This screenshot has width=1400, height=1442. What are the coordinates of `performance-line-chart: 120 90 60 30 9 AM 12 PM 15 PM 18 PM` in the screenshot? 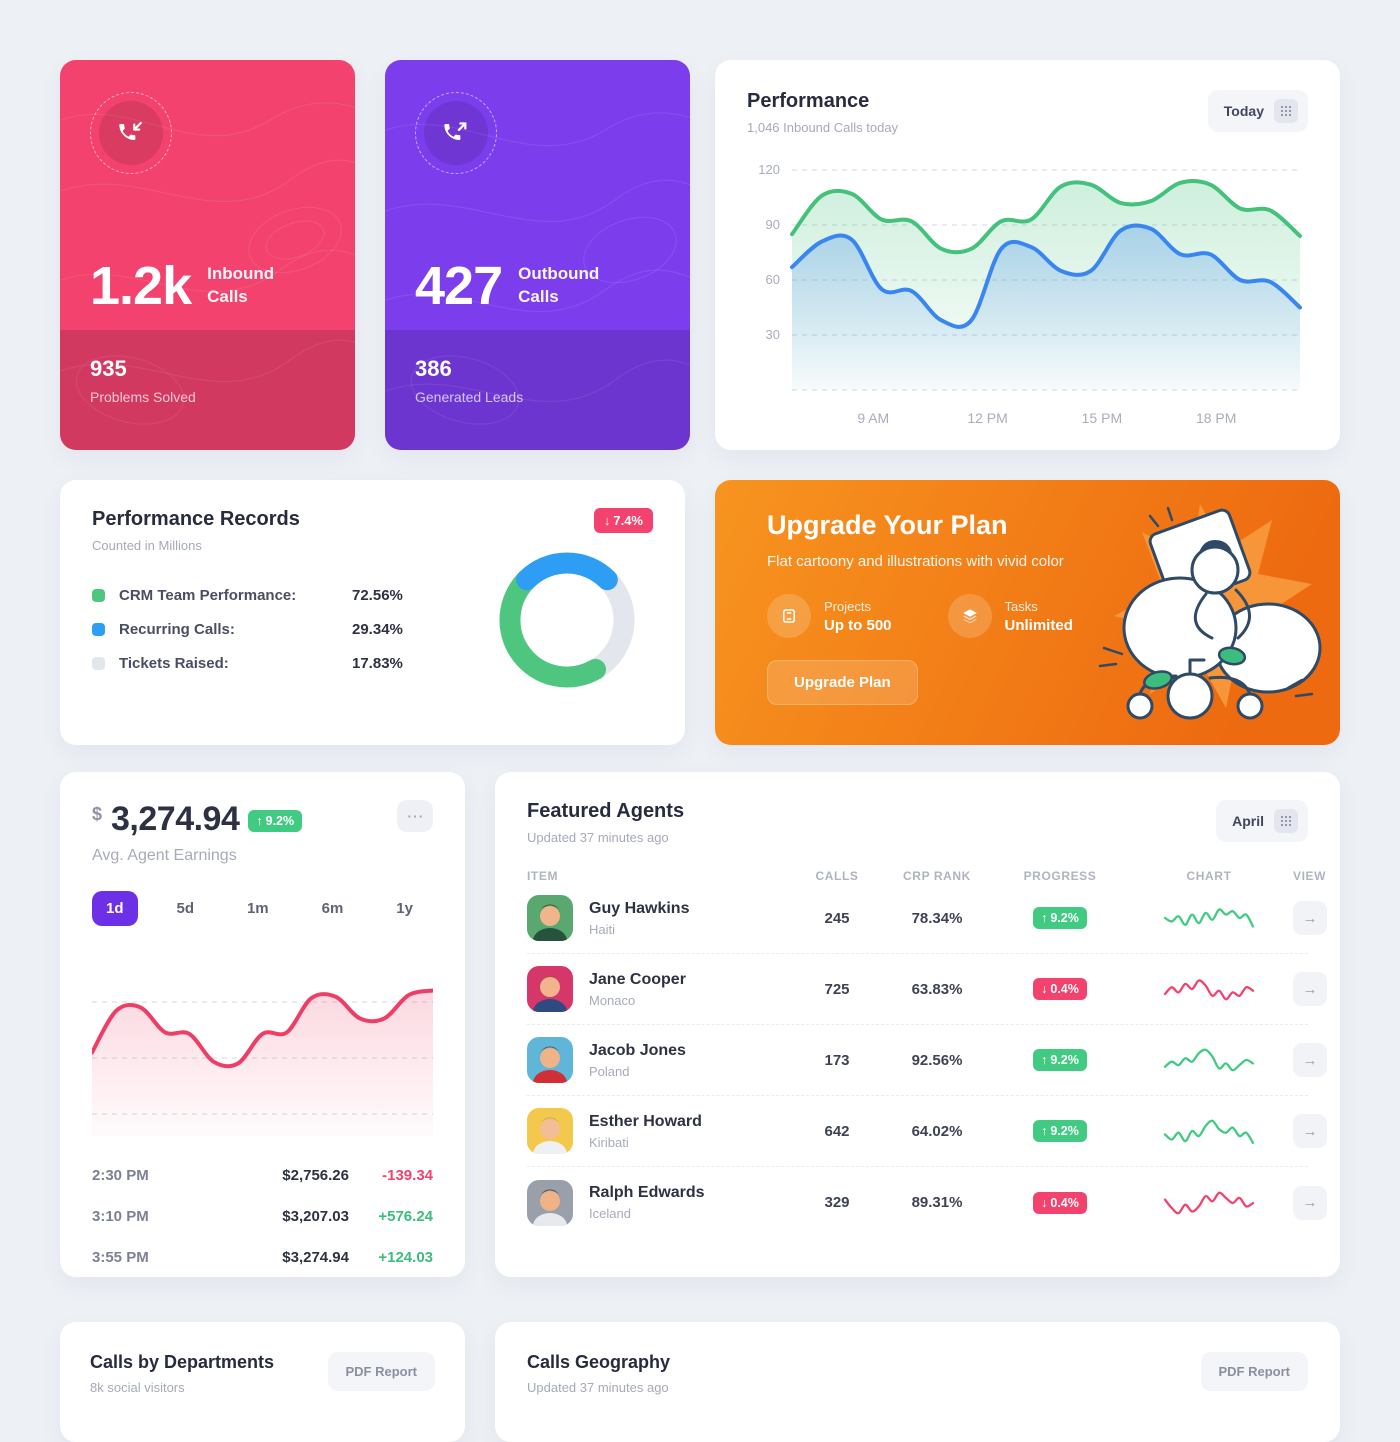 It's located at (1030, 294).